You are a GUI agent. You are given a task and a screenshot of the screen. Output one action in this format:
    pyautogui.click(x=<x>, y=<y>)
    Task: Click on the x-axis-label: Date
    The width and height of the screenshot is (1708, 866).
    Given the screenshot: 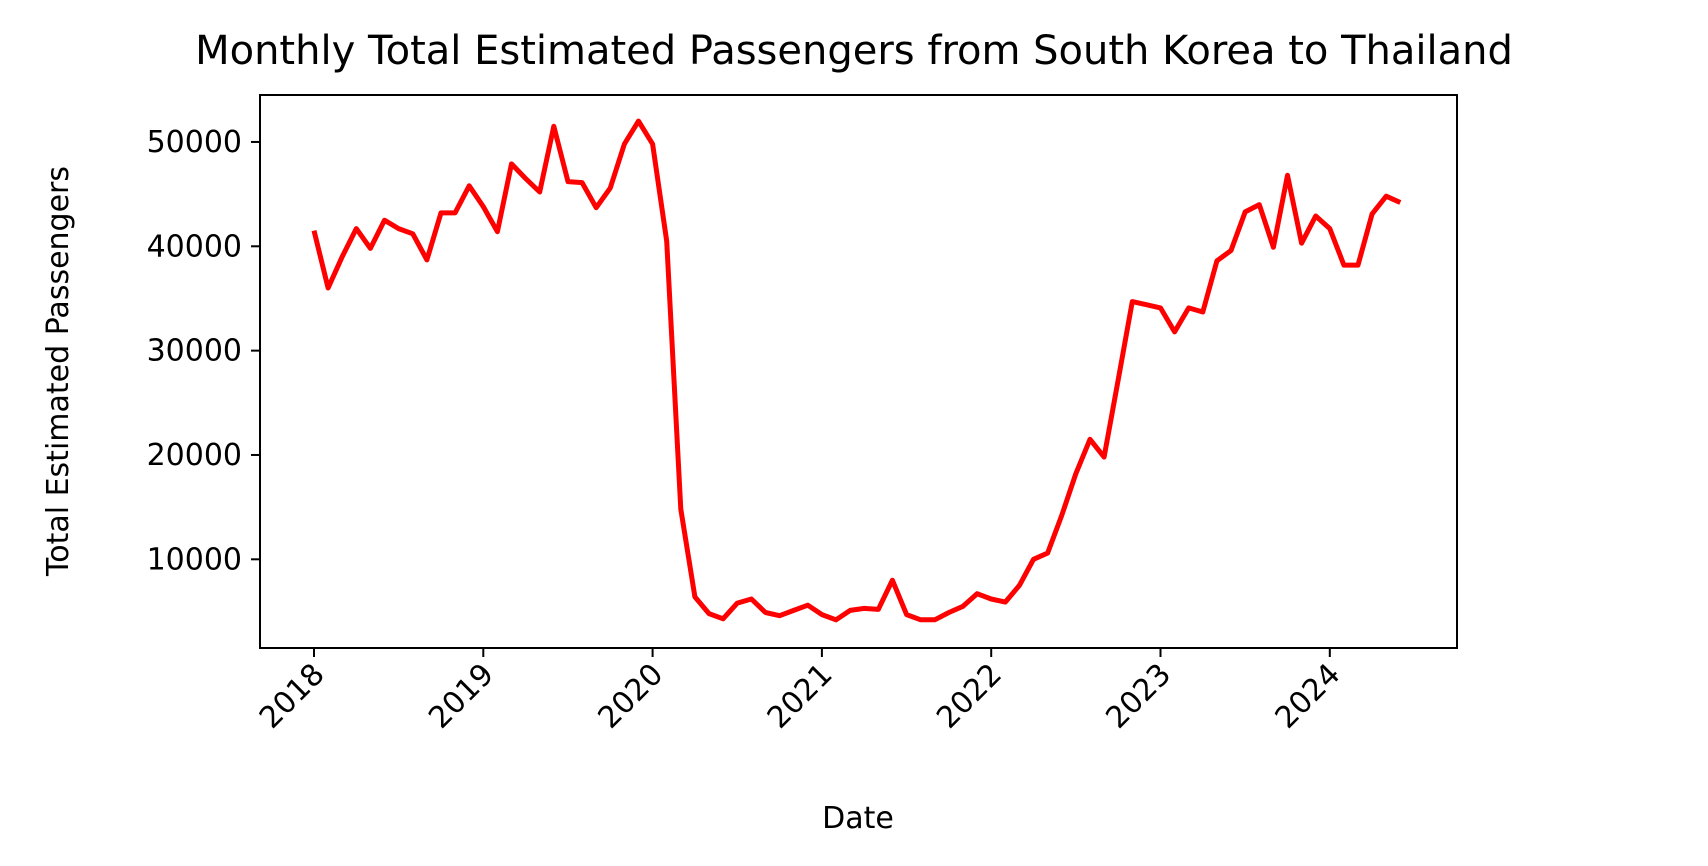 What is the action you would take?
    pyautogui.click(x=858, y=818)
    